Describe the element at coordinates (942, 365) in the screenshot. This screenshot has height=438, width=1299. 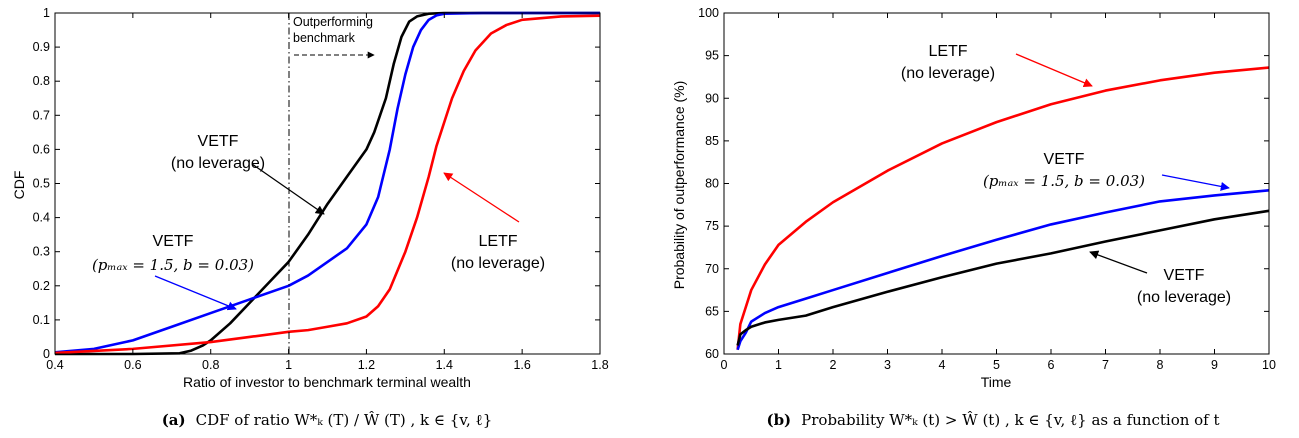
I see `probability-x-tick-label: 4` at that location.